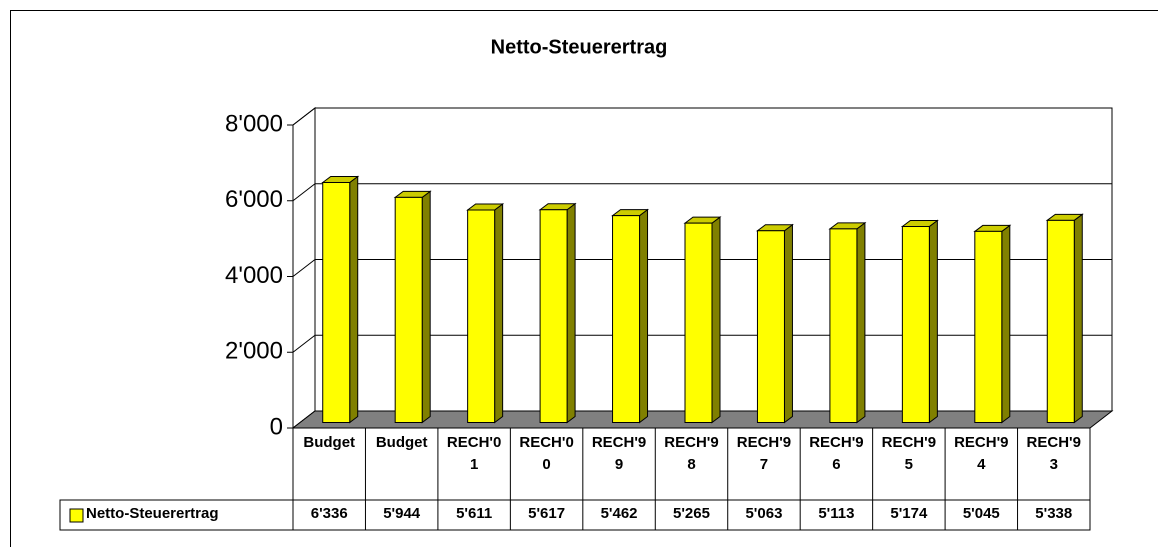 The width and height of the screenshot is (1158, 547). What do you see at coordinates (981, 453) in the screenshot?
I see `x-tick-label: RECH'94` at bounding box center [981, 453].